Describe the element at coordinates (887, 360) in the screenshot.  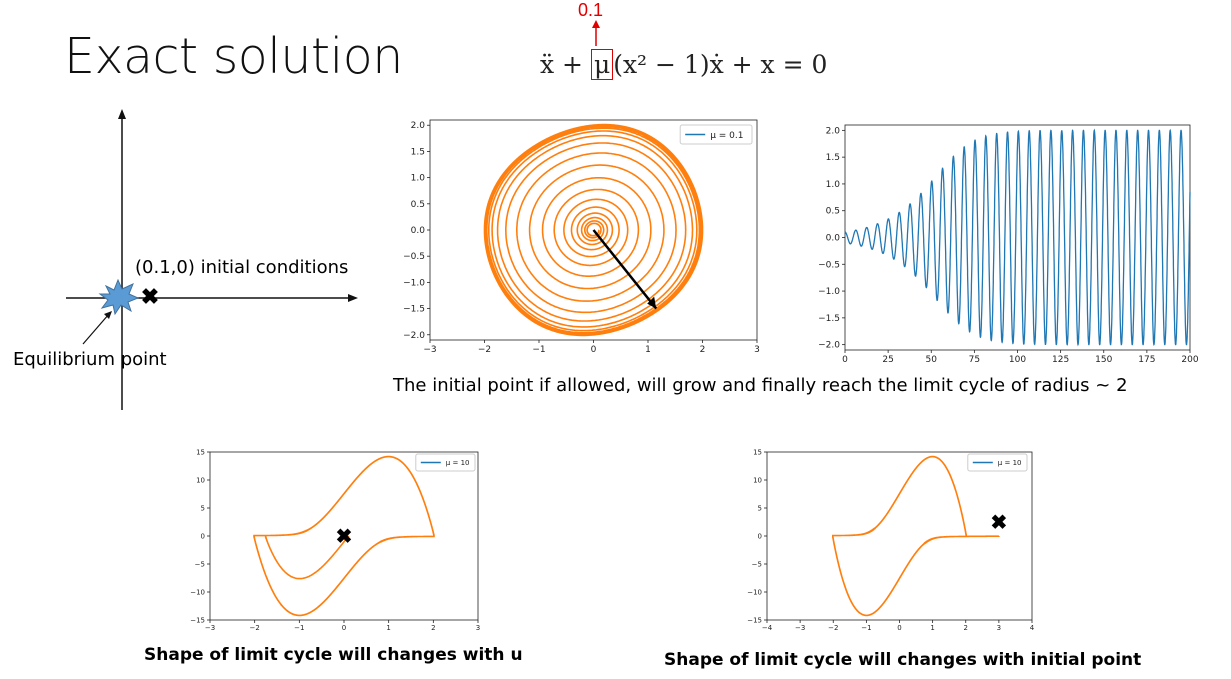
I see `x-tick-label: 25` at that location.